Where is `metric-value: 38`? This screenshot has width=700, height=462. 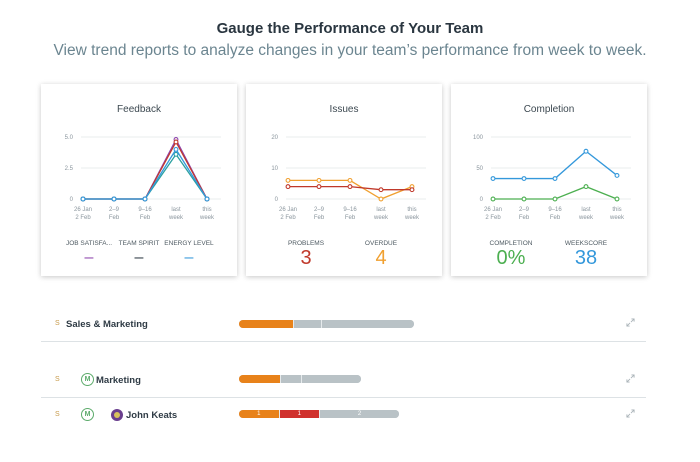
metric-value: 38 is located at coordinates (586, 258).